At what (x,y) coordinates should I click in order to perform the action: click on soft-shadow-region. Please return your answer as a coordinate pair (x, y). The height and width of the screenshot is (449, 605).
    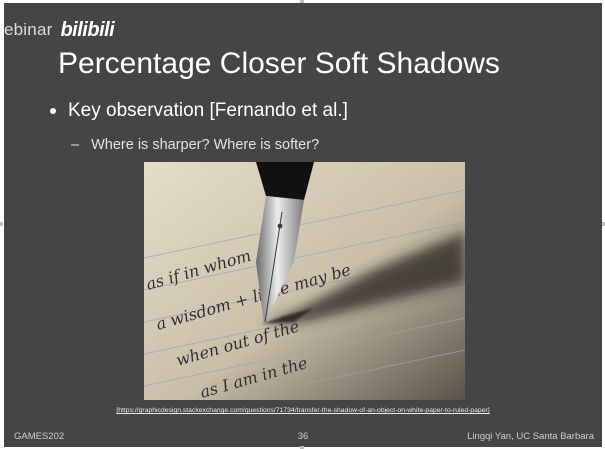
    Looking at the image, I should click on (363, 278).